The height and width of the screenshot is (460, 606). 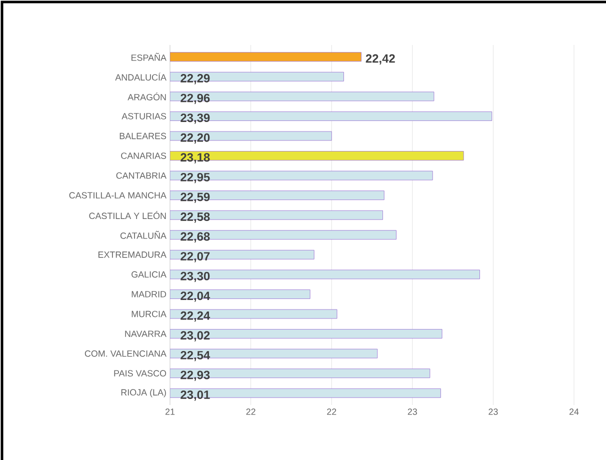 I want to click on y-tick-label: MADRID, so click(x=149, y=294).